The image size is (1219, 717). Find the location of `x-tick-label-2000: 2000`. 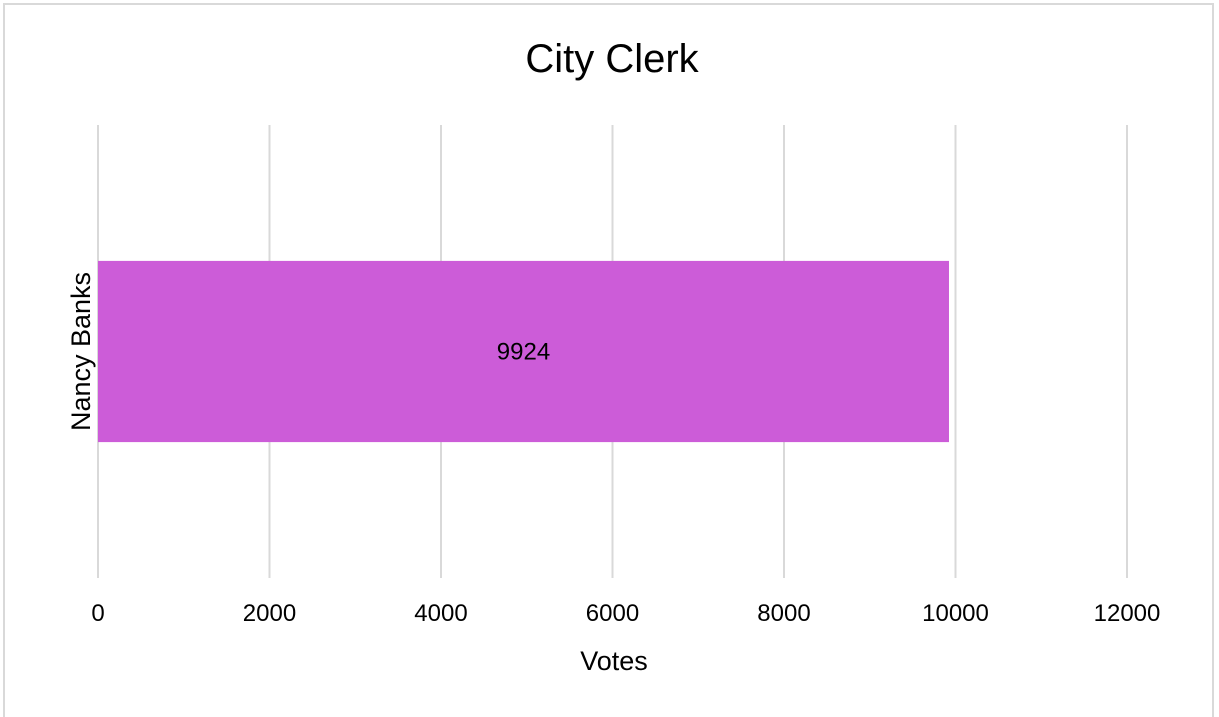

x-tick-label-2000: 2000 is located at coordinates (269, 613).